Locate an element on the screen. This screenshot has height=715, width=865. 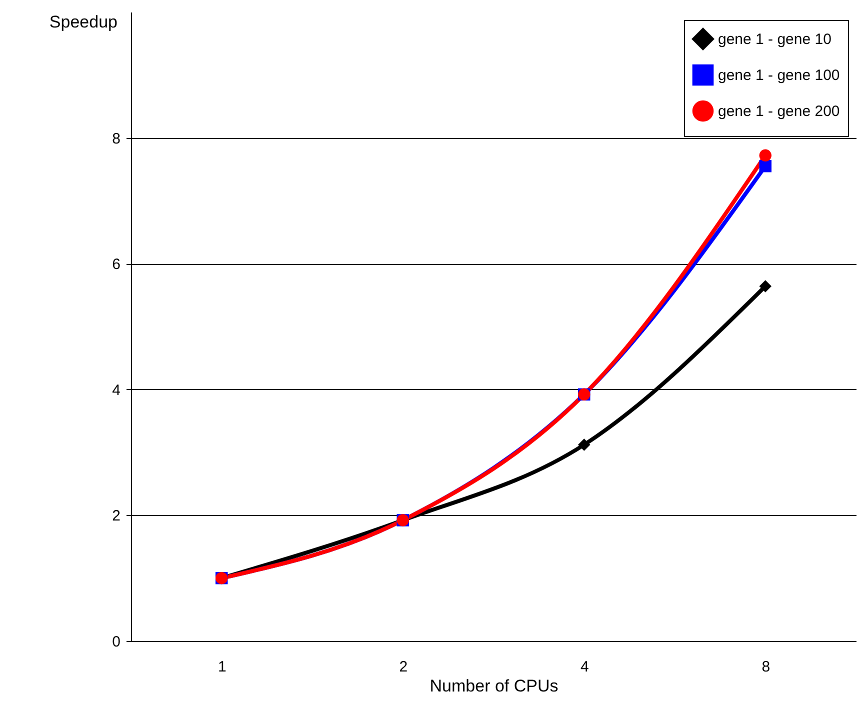
x-tick-label: 8 is located at coordinates (766, 667).